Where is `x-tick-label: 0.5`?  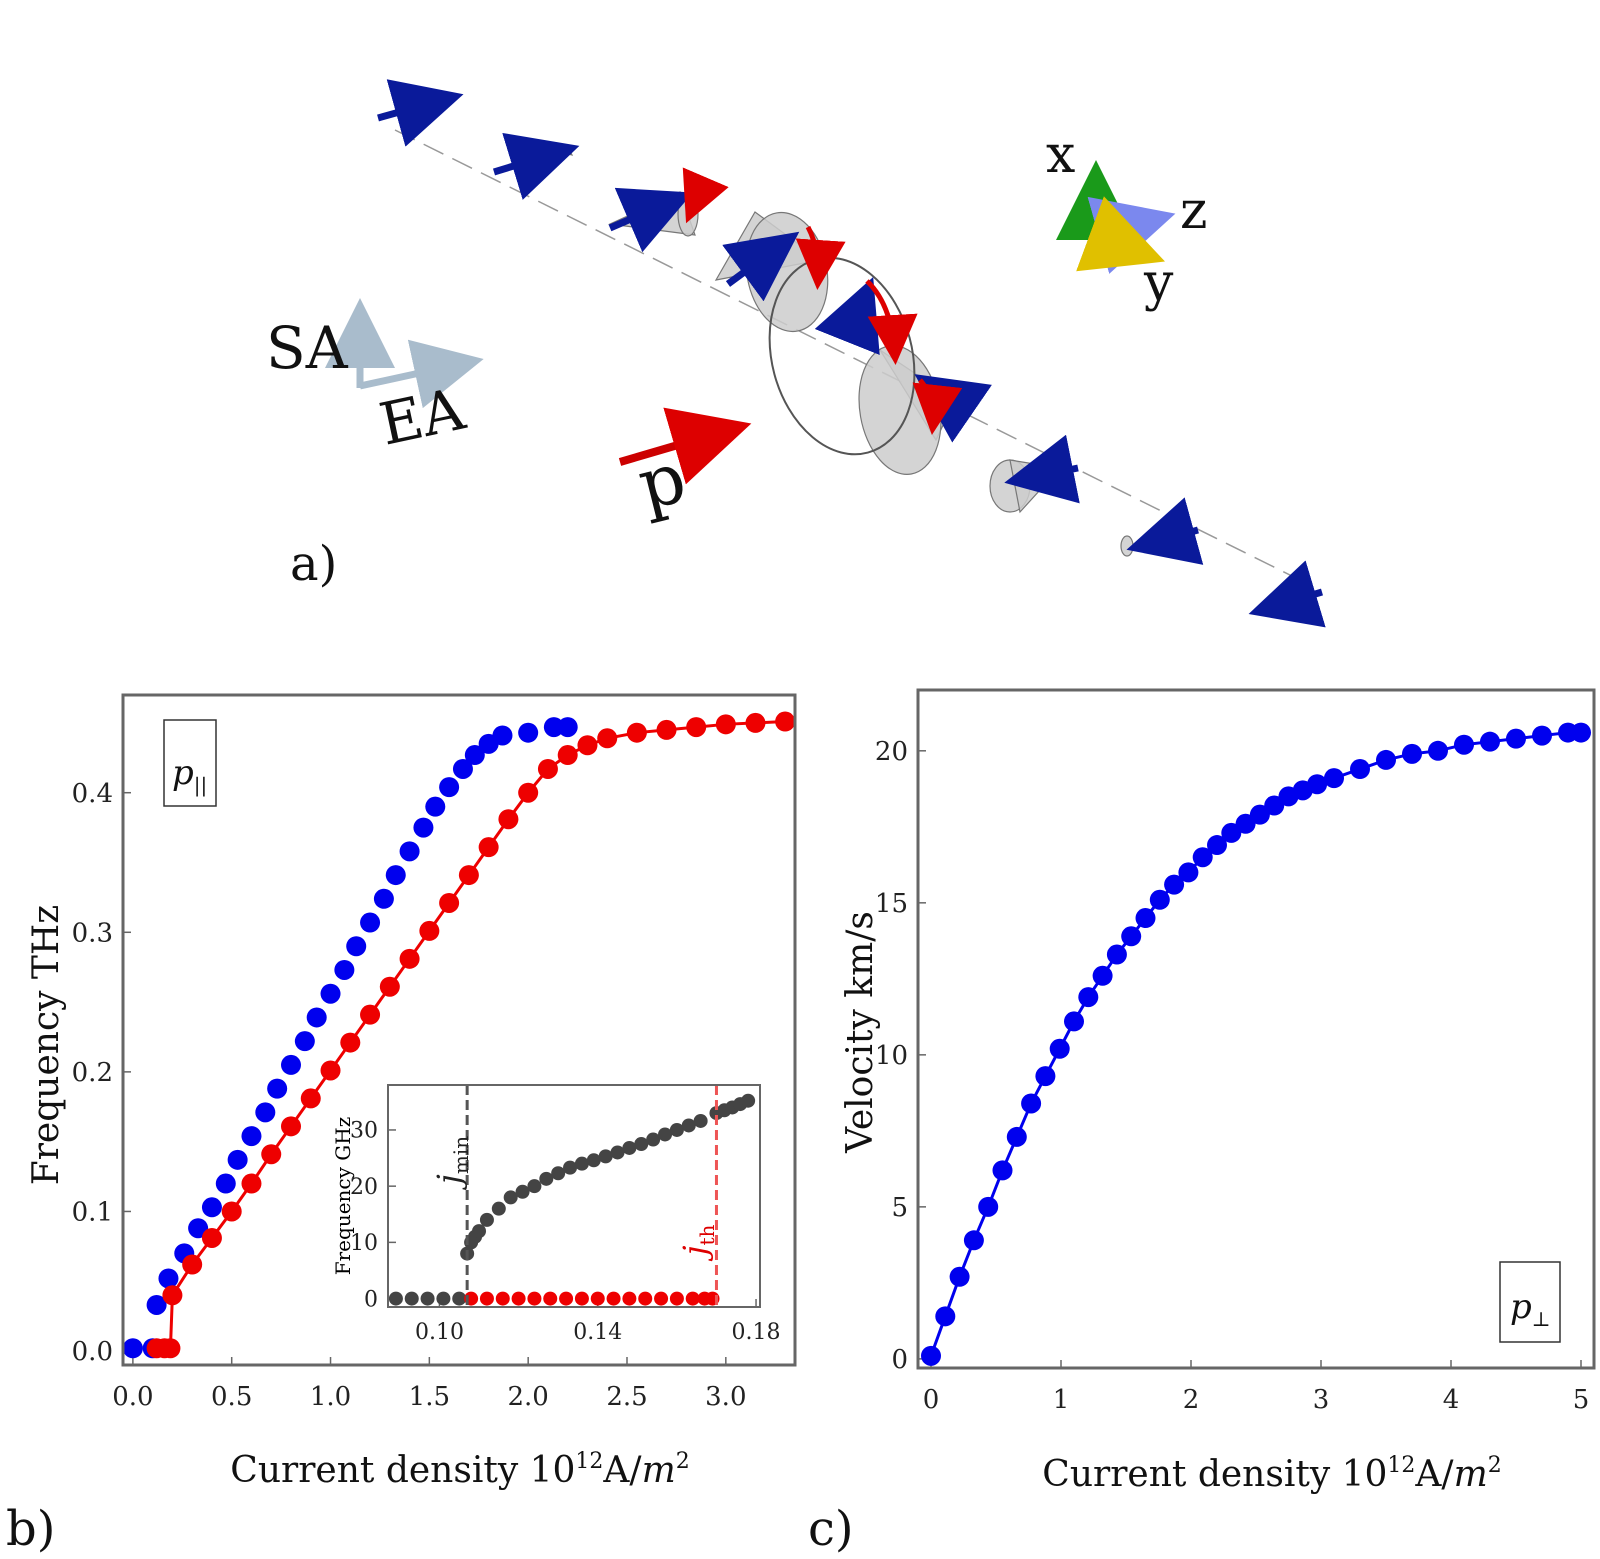
x-tick-label: 0.5 is located at coordinates (231, 1397).